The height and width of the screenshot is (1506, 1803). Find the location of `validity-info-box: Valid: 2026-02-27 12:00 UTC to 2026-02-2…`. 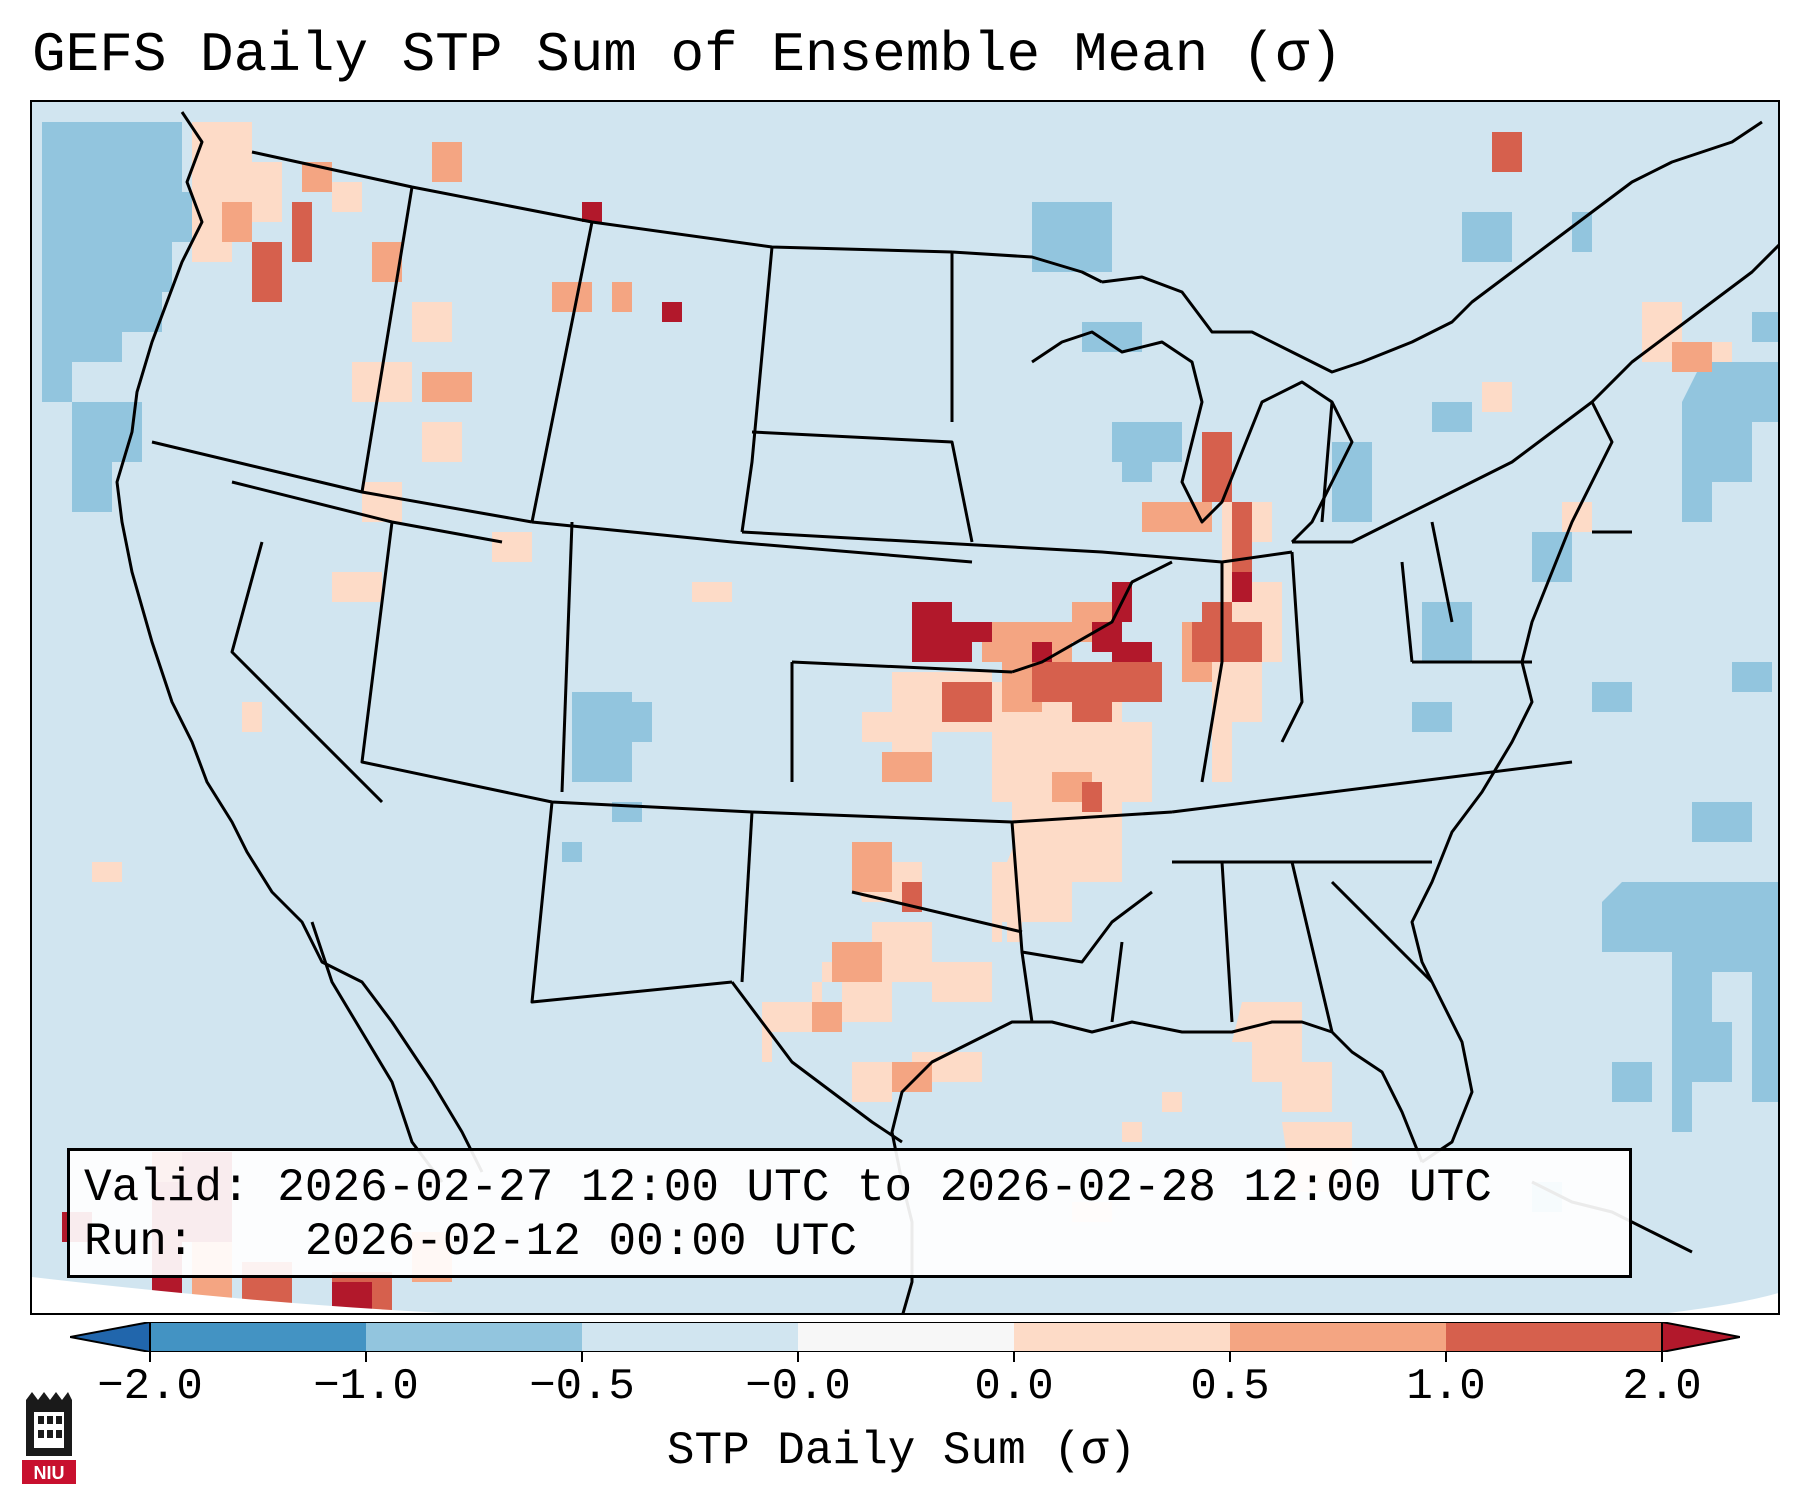

validity-info-box: Valid: 2026-02-27 12:00 UTC to 2026-02-2… is located at coordinates (849, 1213).